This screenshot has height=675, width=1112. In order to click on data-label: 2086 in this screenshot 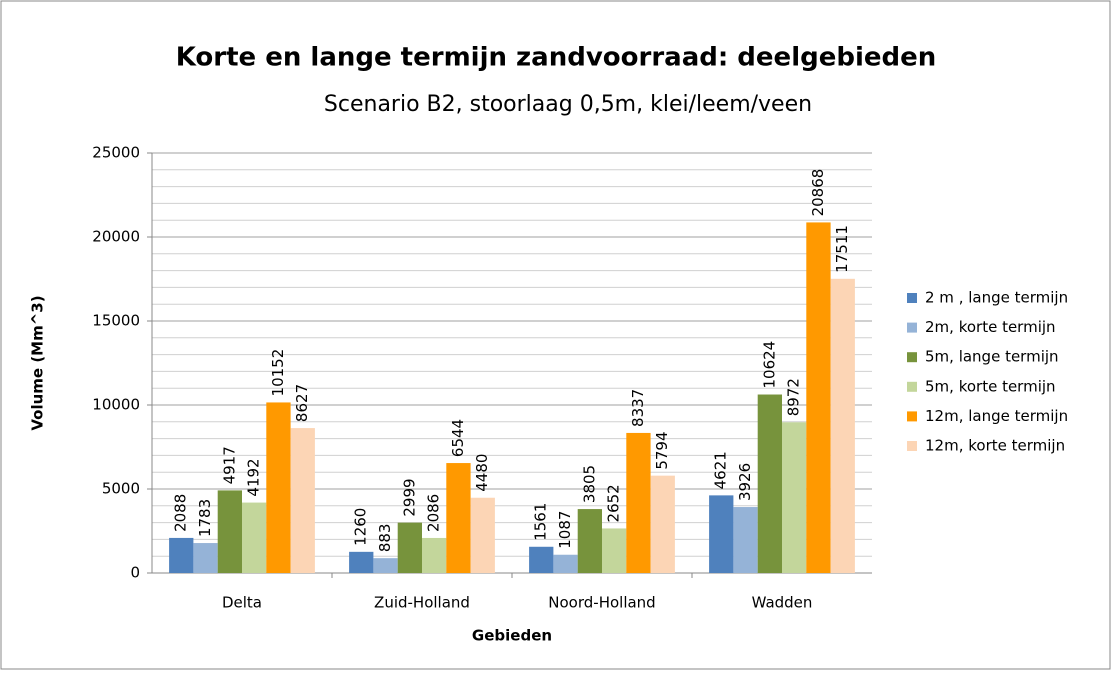, I will do `click(434, 513)`.